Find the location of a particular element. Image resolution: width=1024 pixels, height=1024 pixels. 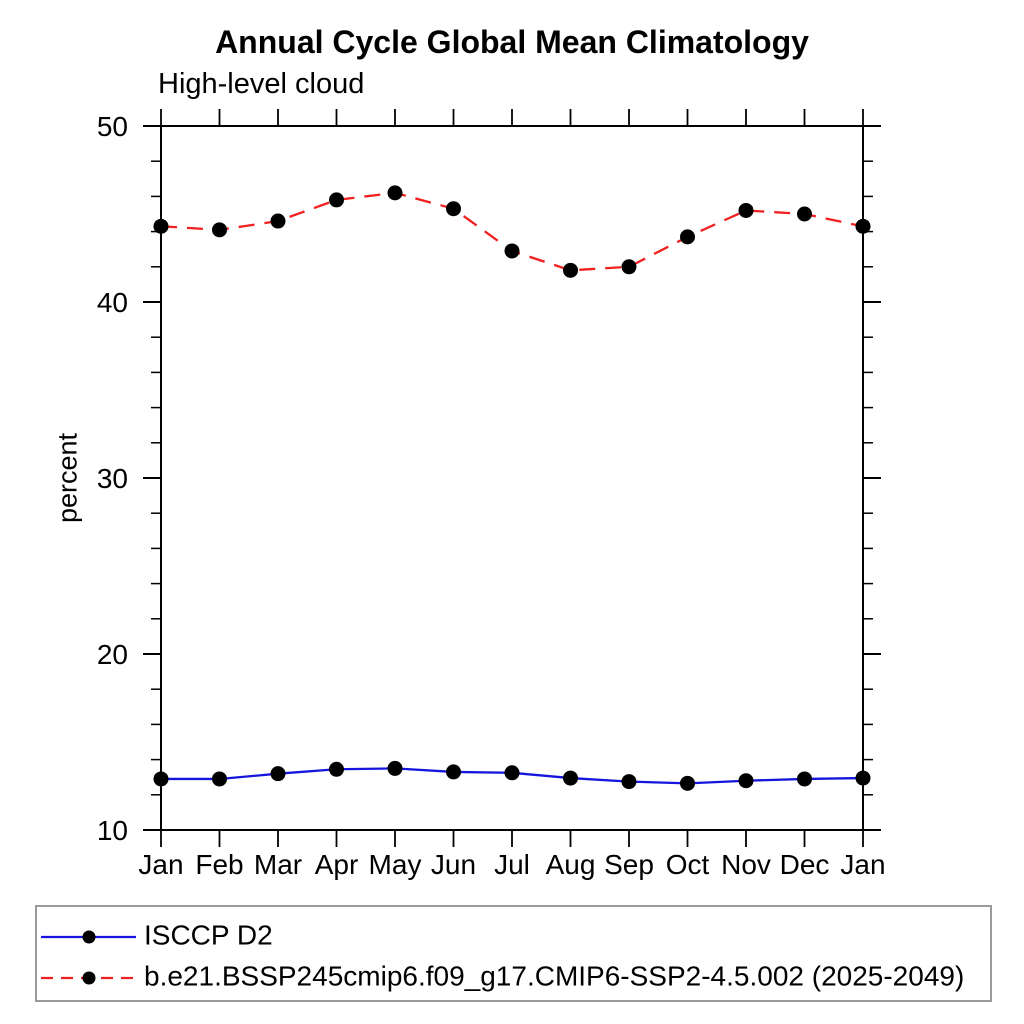

y-tick-label: 10 is located at coordinates (112, 830).